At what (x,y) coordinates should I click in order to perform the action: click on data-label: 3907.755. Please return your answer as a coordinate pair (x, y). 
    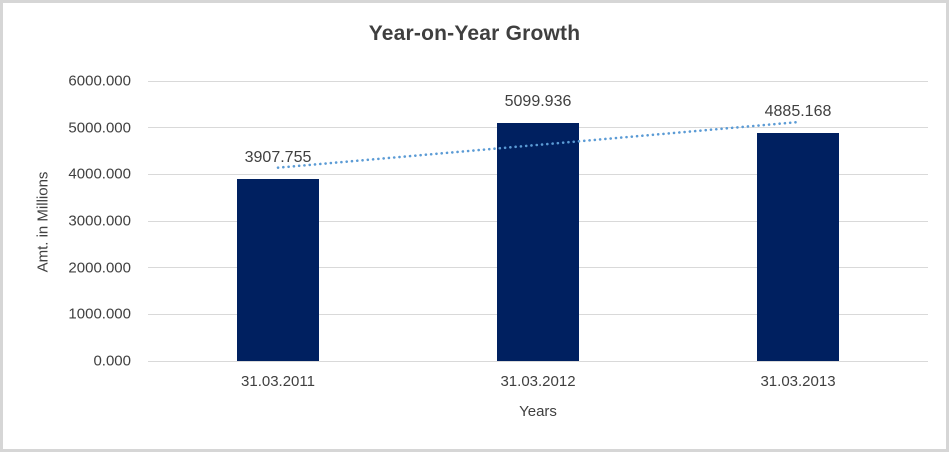
    Looking at the image, I should click on (278, 157).